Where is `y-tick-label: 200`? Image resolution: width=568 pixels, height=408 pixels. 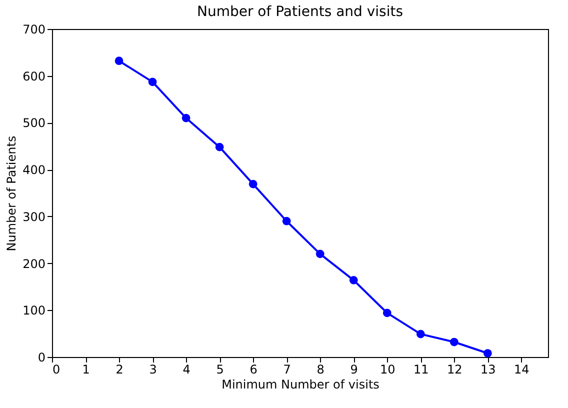
y-tick-label: 200 is located at coordinates (34, 263).